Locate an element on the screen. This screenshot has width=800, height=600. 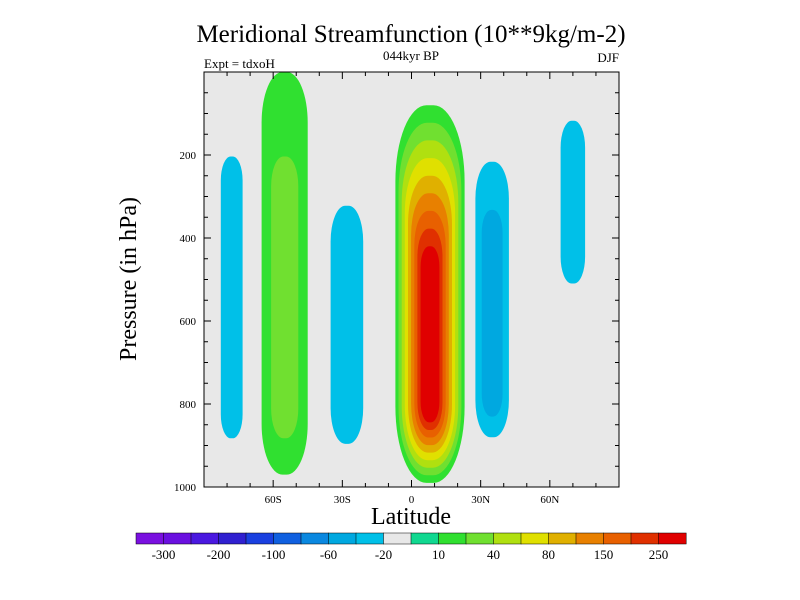
x-tick-labels: 60S 30S 0 30N 60N is located at coordinates (412, 500).